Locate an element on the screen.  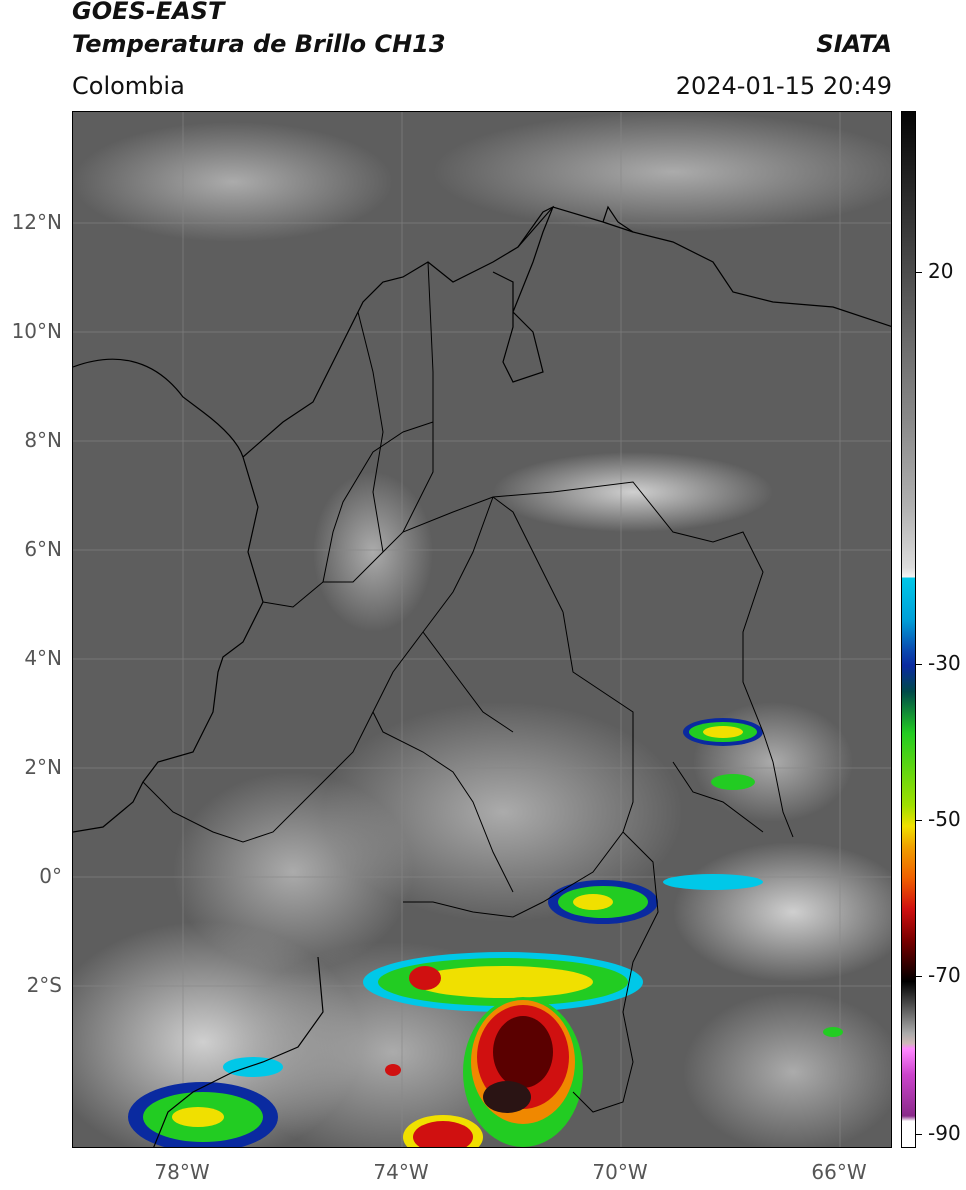
lat-label-8n: 8°N is located at coordinates (43, 440).